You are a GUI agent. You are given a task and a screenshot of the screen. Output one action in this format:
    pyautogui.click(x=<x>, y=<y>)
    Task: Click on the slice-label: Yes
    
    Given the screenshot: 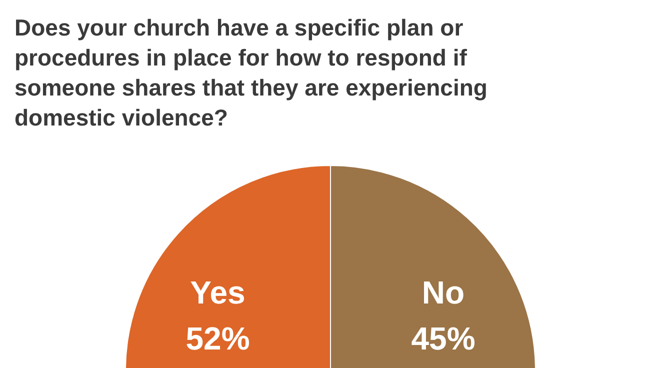 What is the action you would take?
    pyautogui.click(x=218, y=292)
    